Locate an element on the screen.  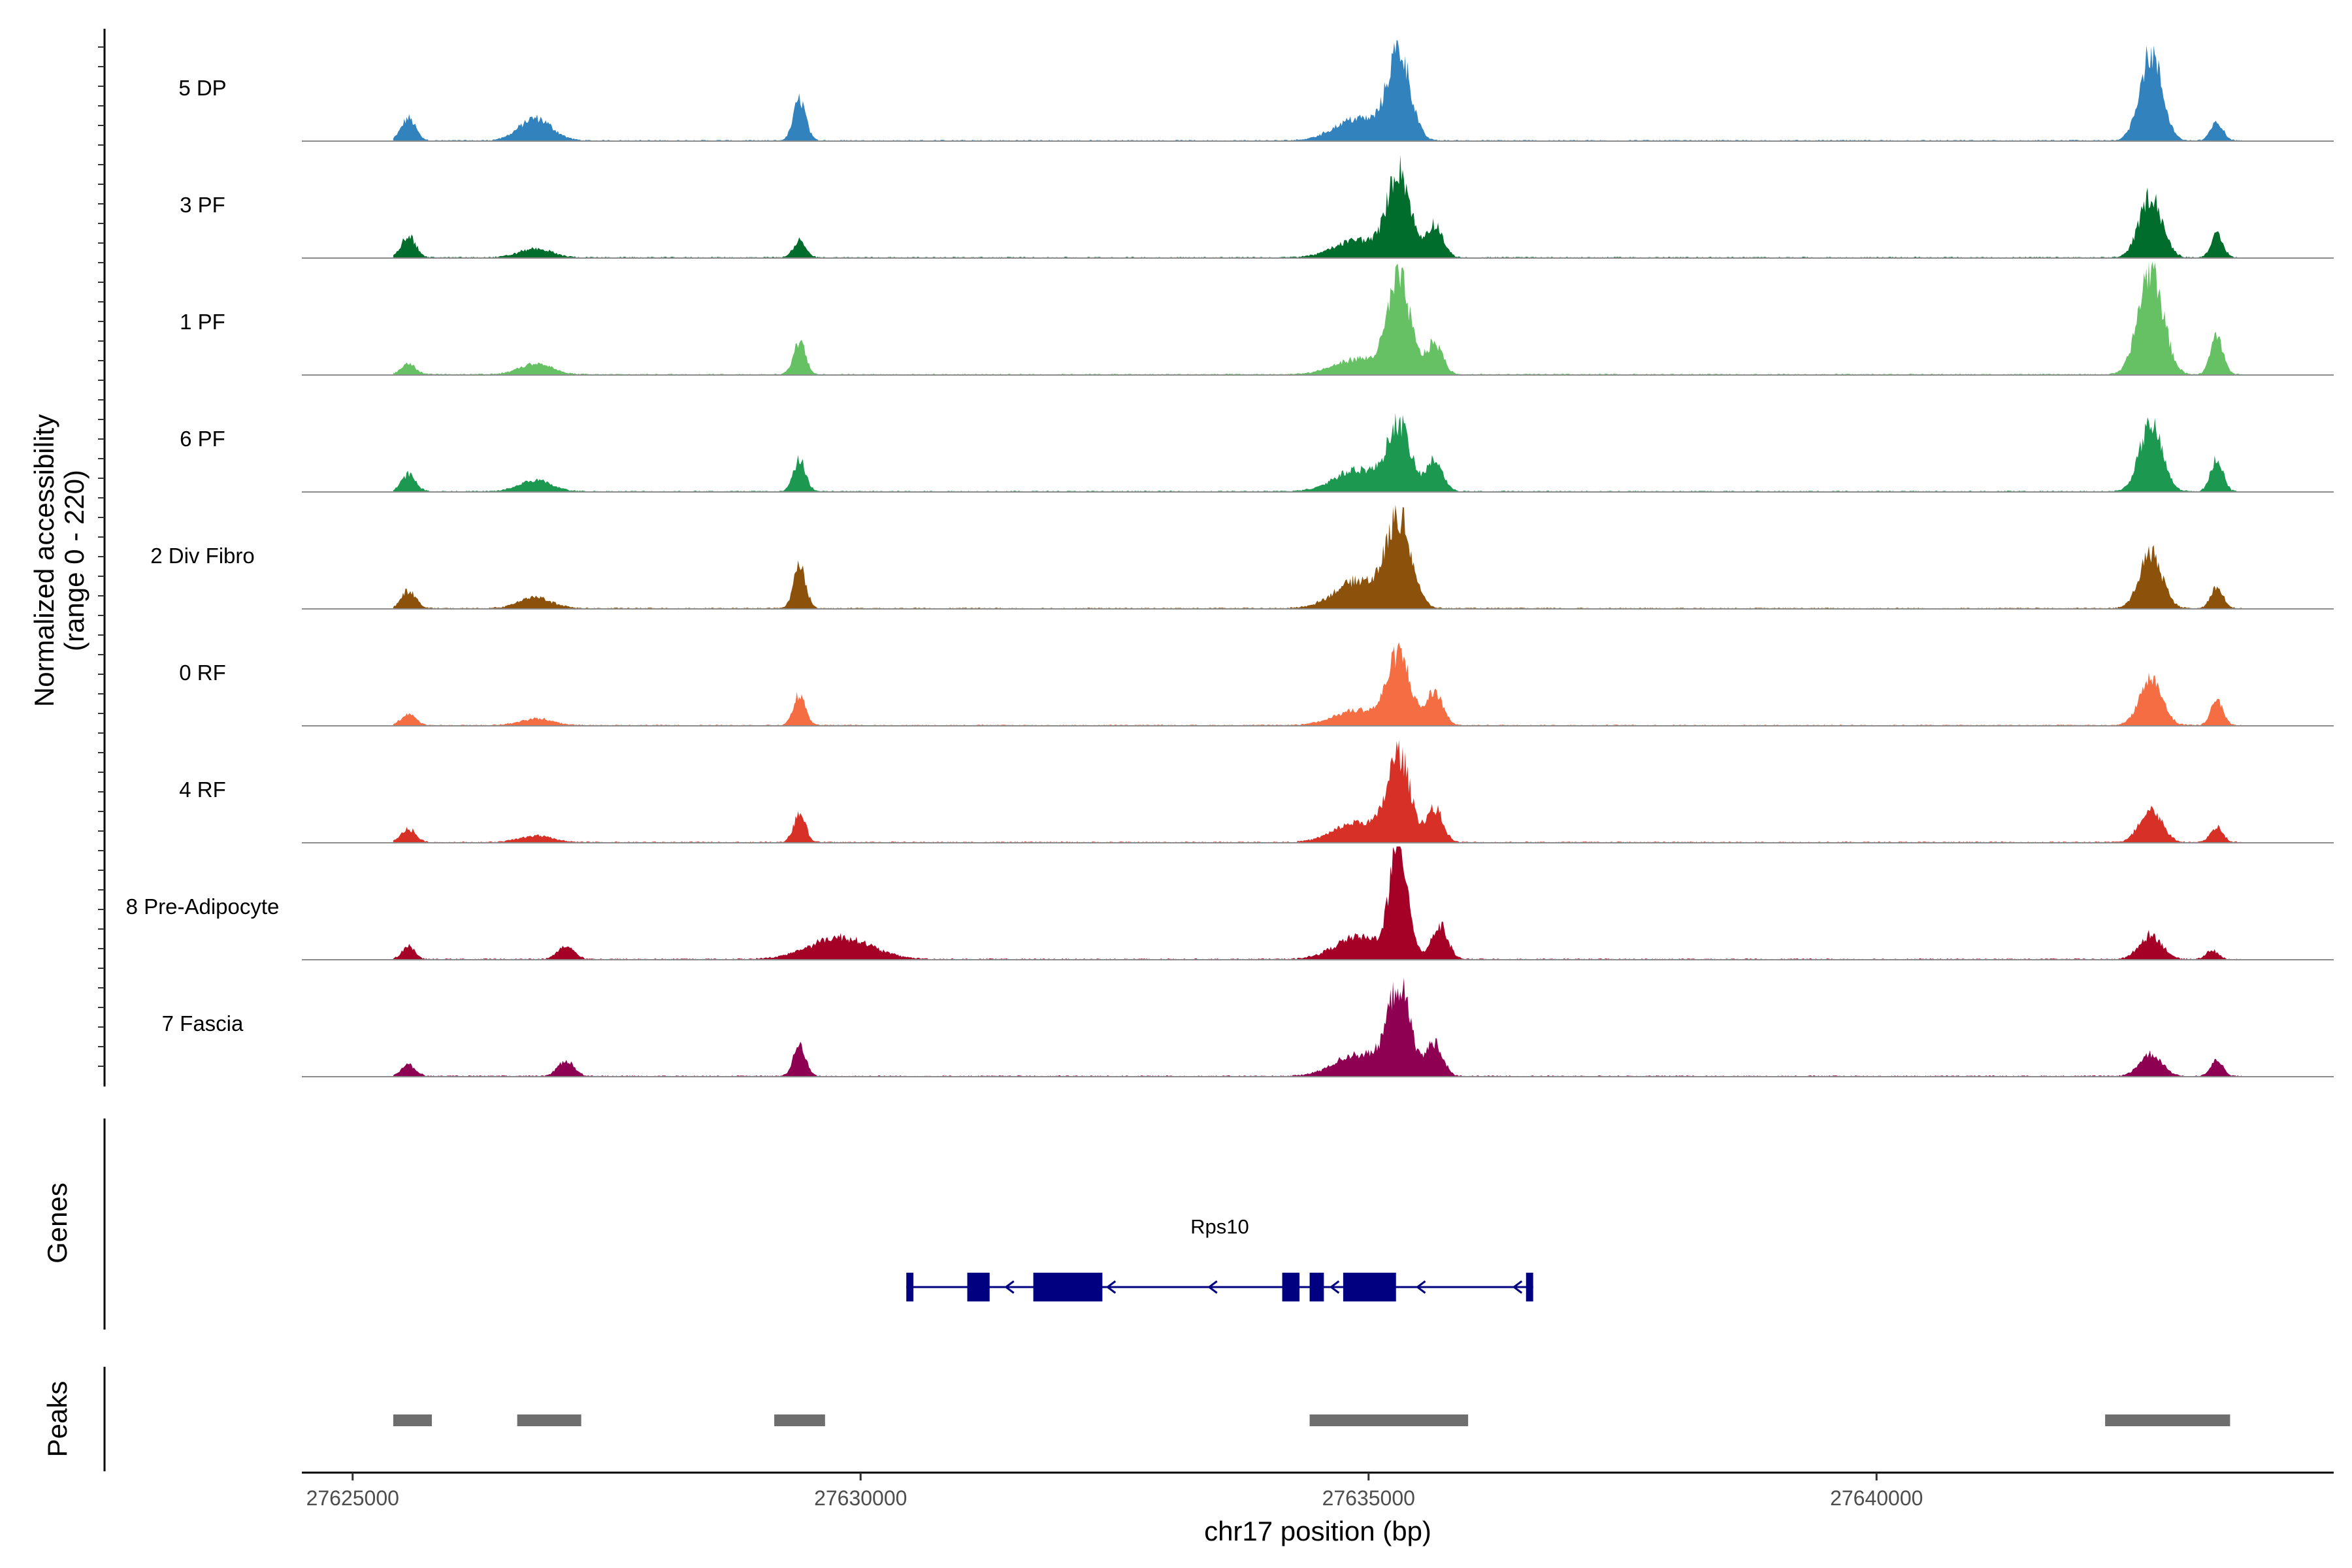
track-6-pf: 6 PF is located at coordinates (1257, 452).